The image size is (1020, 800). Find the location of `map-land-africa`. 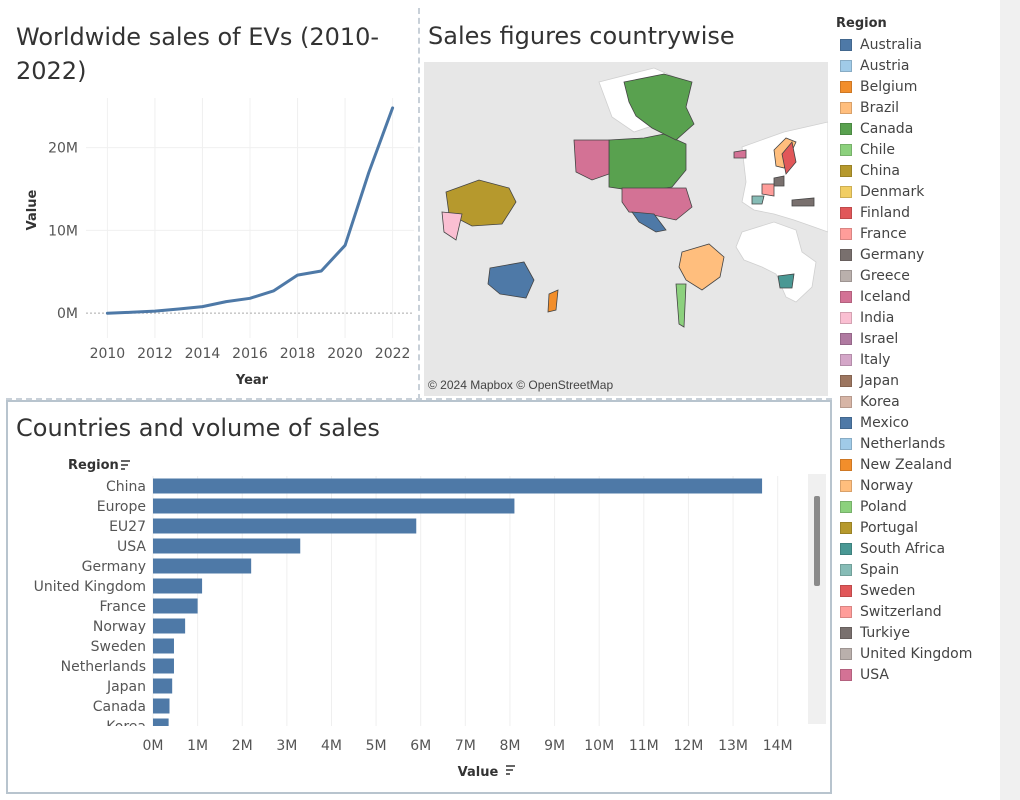

map-land-africa is located at coordinates (776, 262).